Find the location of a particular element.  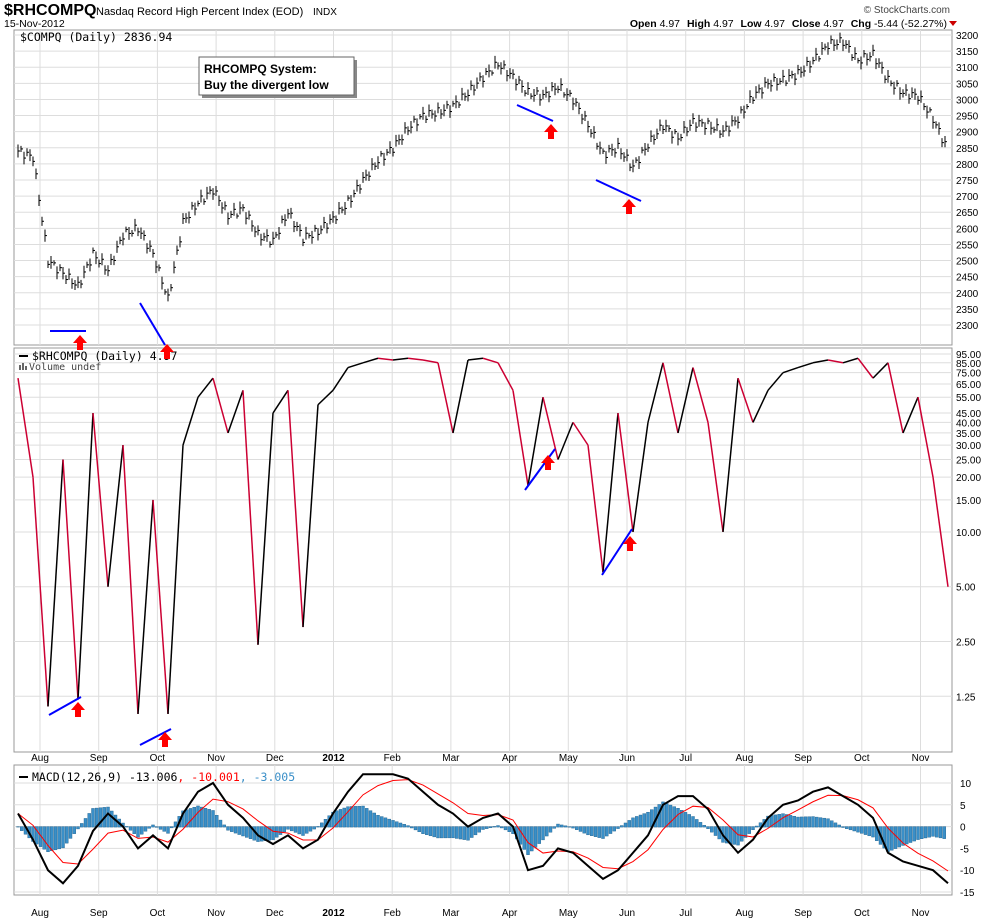

x-axis-label: Nov is located at coordinates (921, 758).